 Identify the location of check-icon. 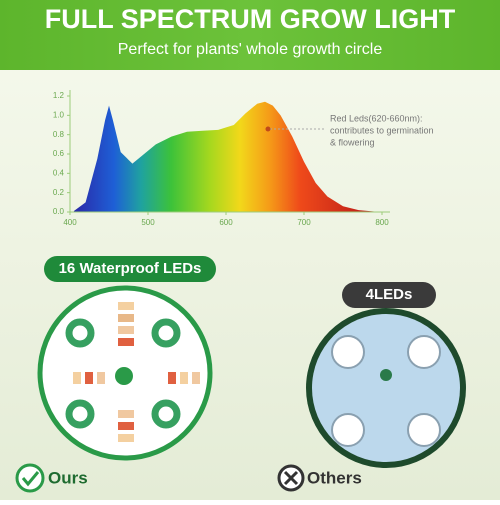
(30, 478).